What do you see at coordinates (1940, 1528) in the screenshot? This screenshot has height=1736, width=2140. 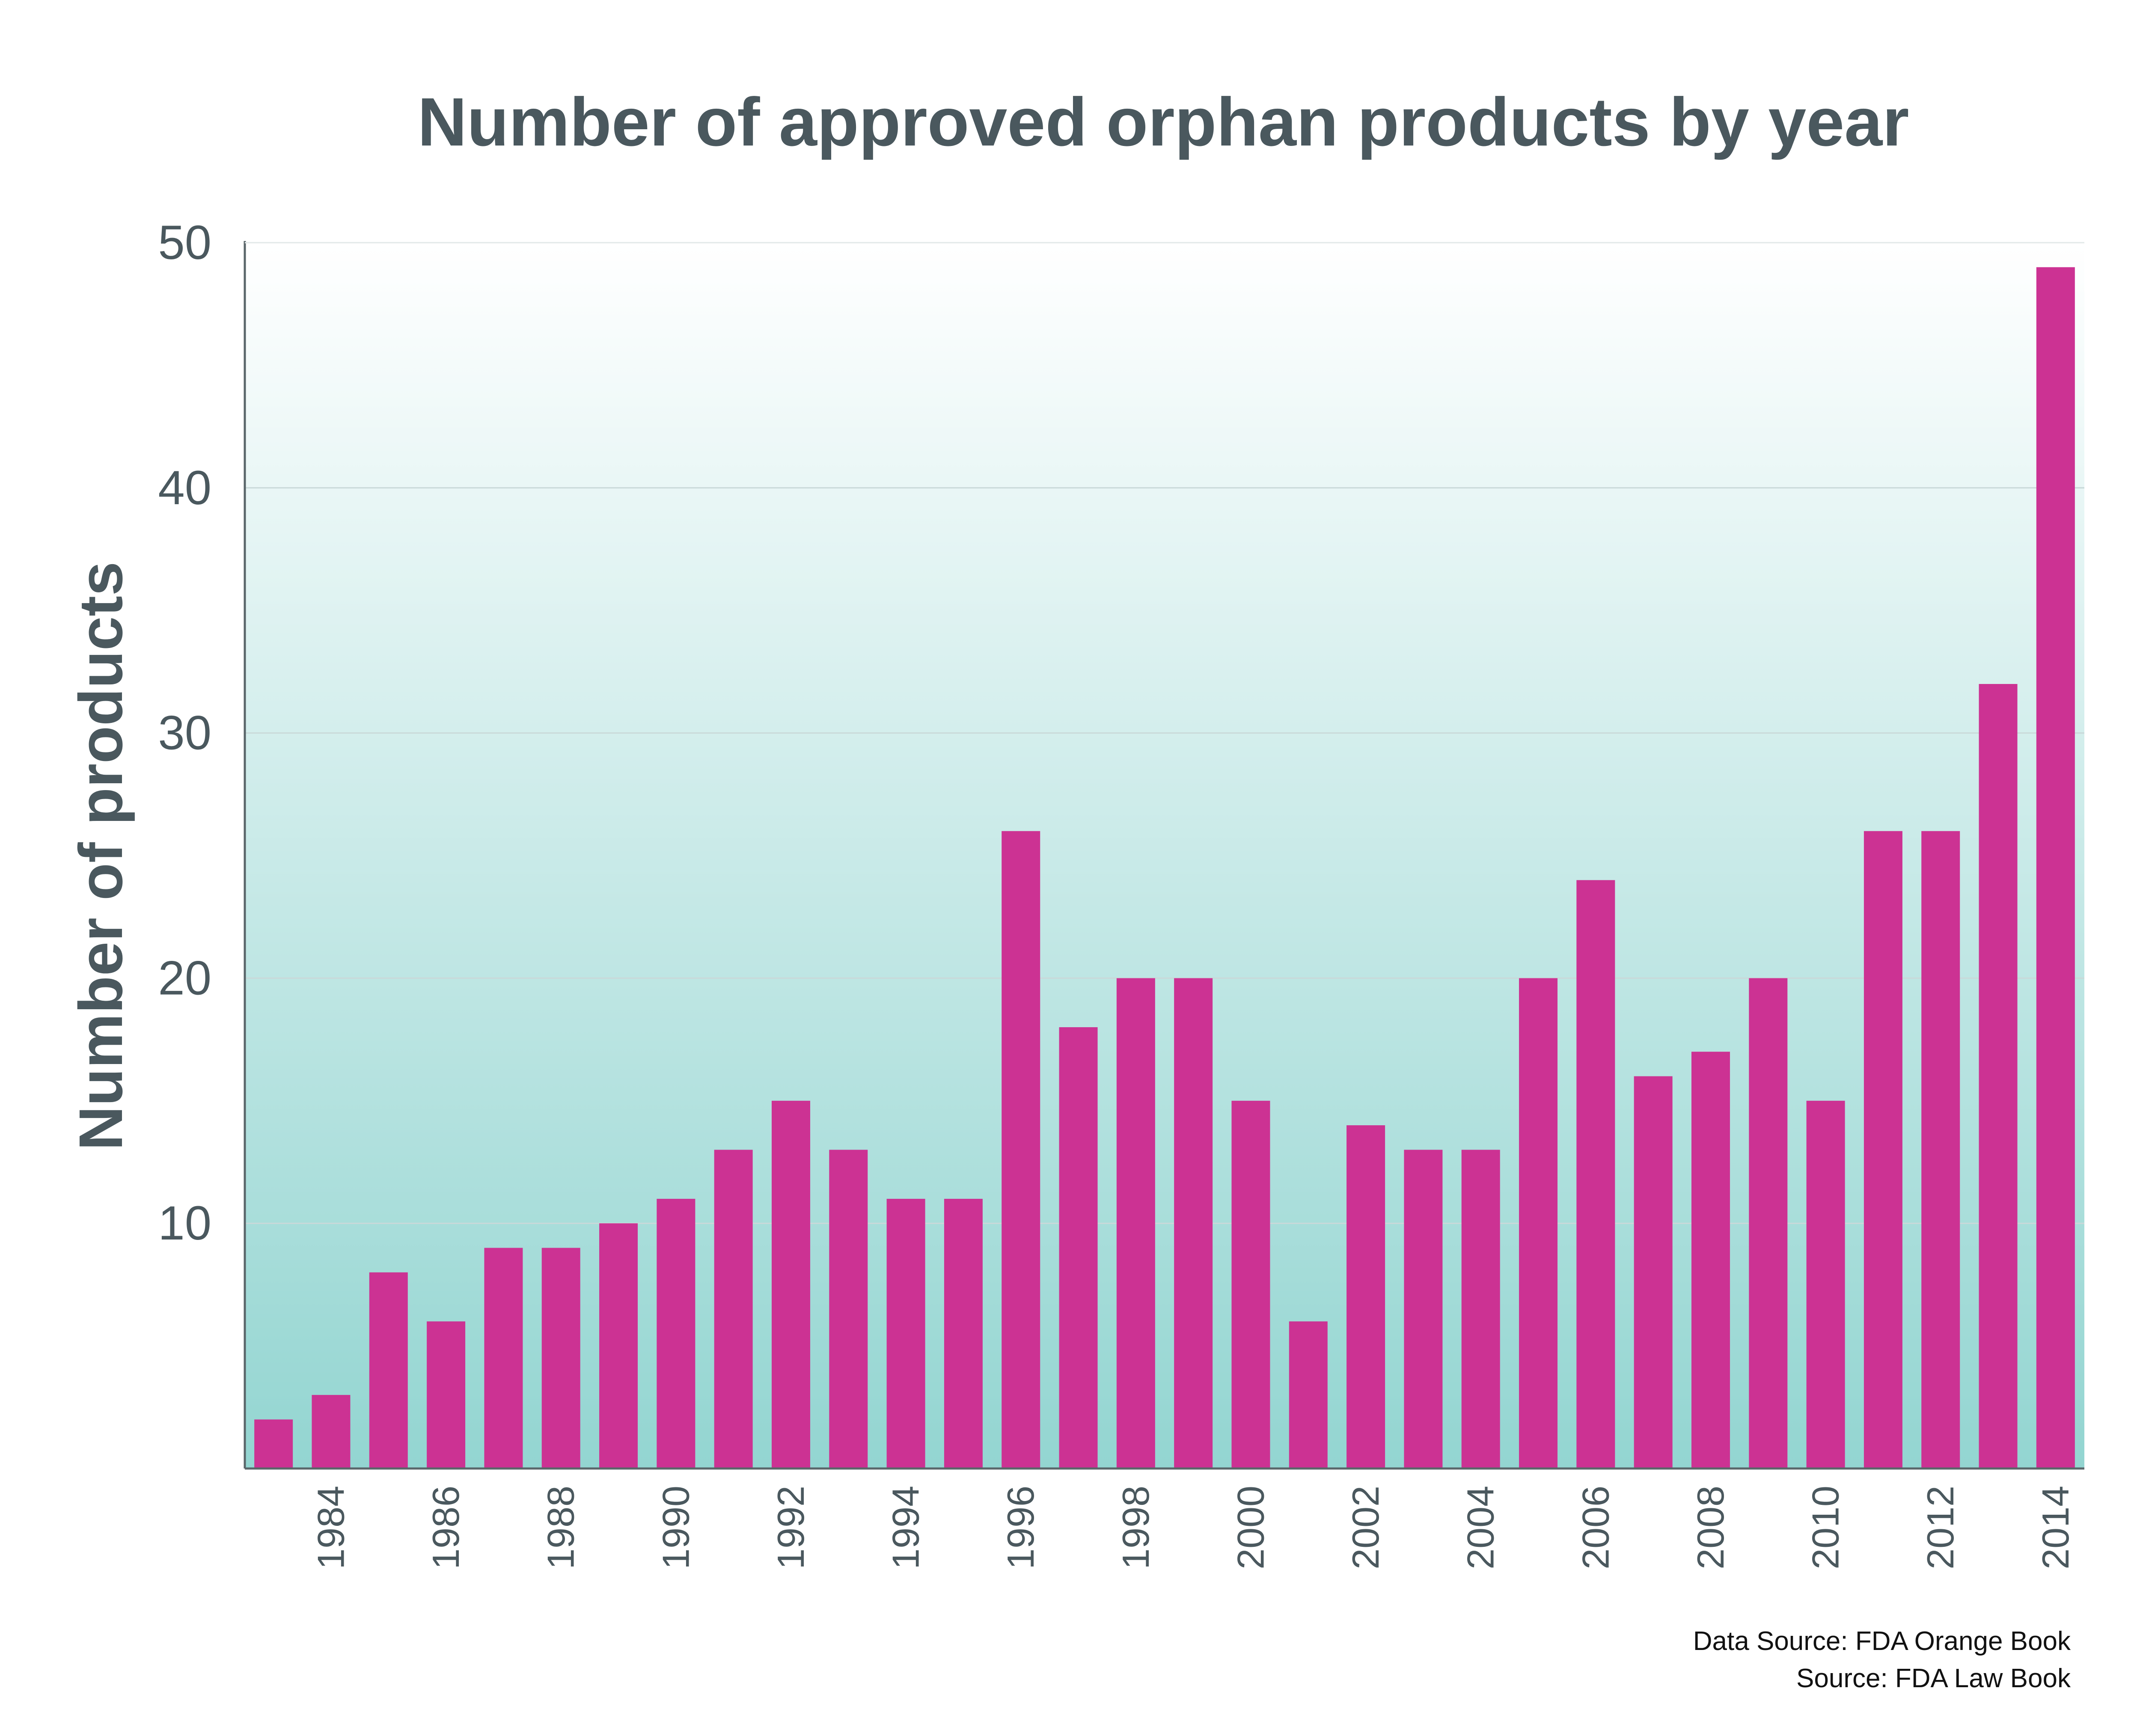 I see `x-tick-label-2012: 2012` at bounding box center [1940, 1528].